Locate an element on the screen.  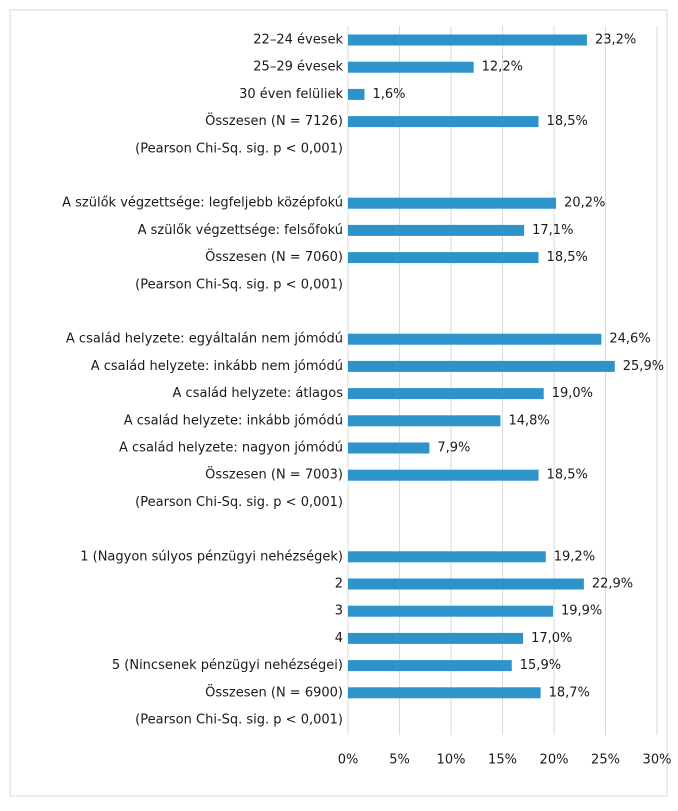
x-tick-label: 25% is located at coordinates (605, 760).